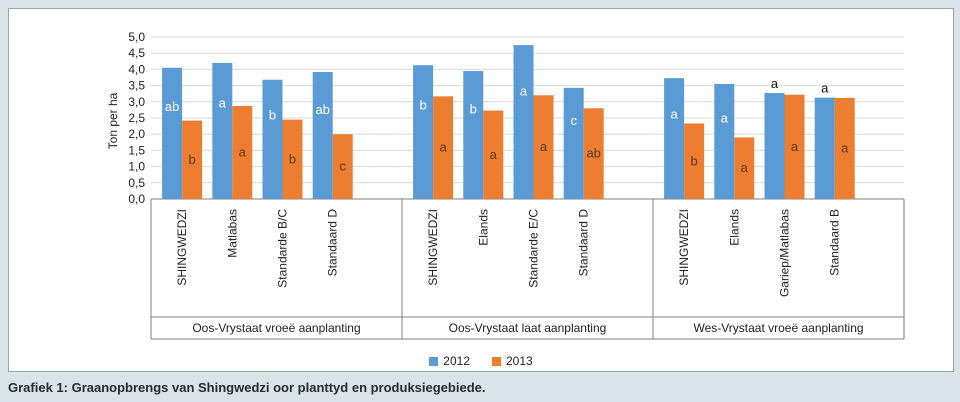 The width and height of the screenshot is (960, 402). Describe the element at coordinates (785, 253) in the screenshot. I see `category-label: Gariep/Matlabas` at that location.